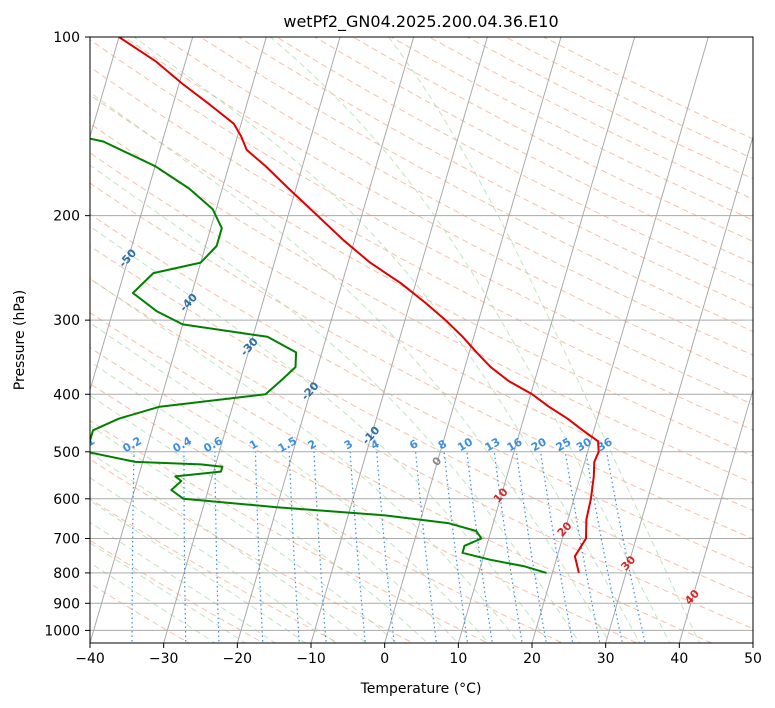 This screenshot has width=775, height=708. What do you see at coordinates (62, 631) in the screenshot?
I see `y-tick-label: 1000` at bounding box center [62, 631].